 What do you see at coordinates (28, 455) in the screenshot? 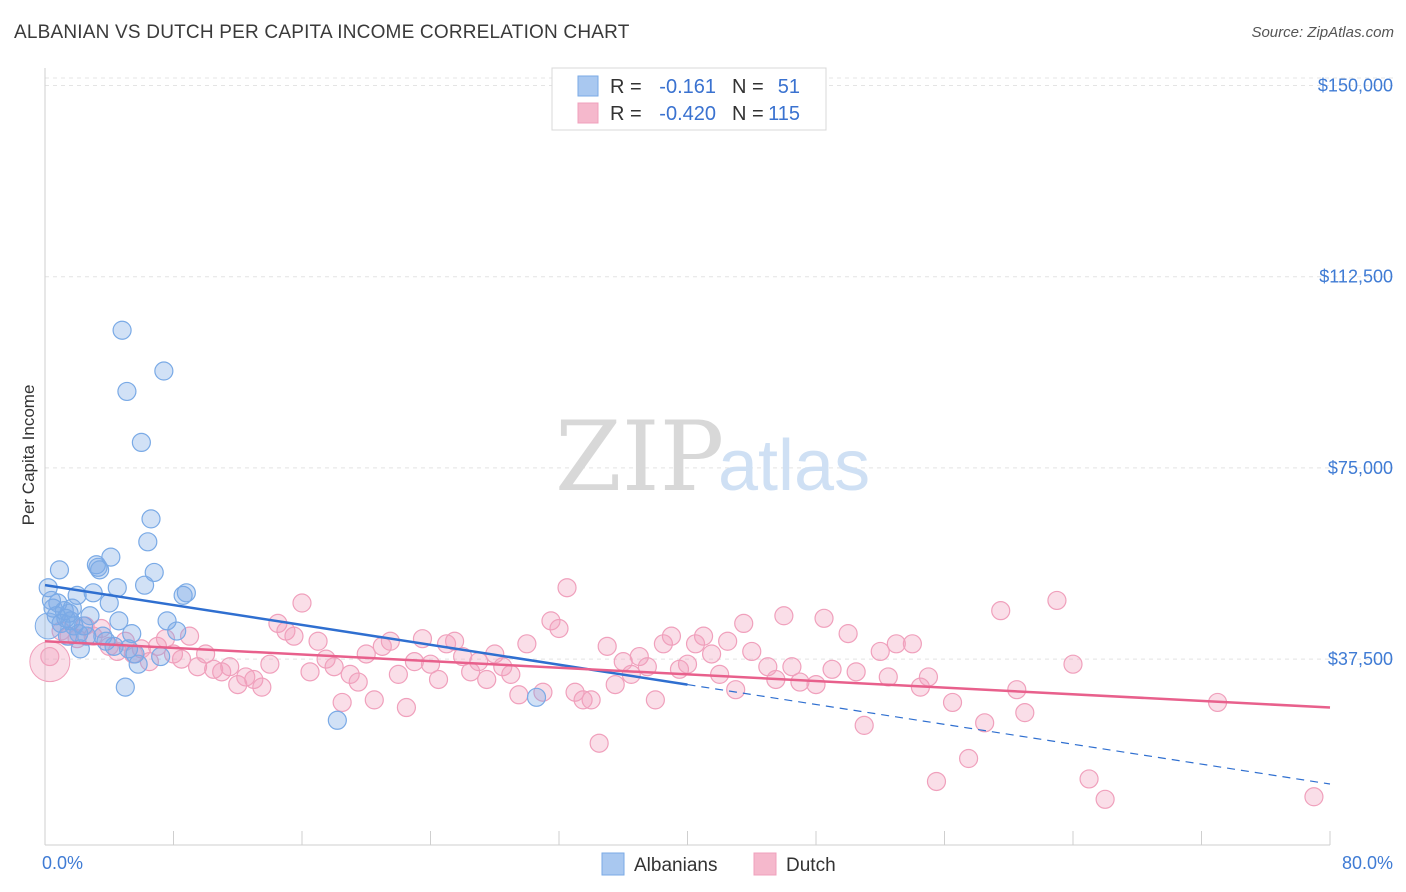
I see `y-axis-label: Per Capita Income` at bounding box center [28, 455].